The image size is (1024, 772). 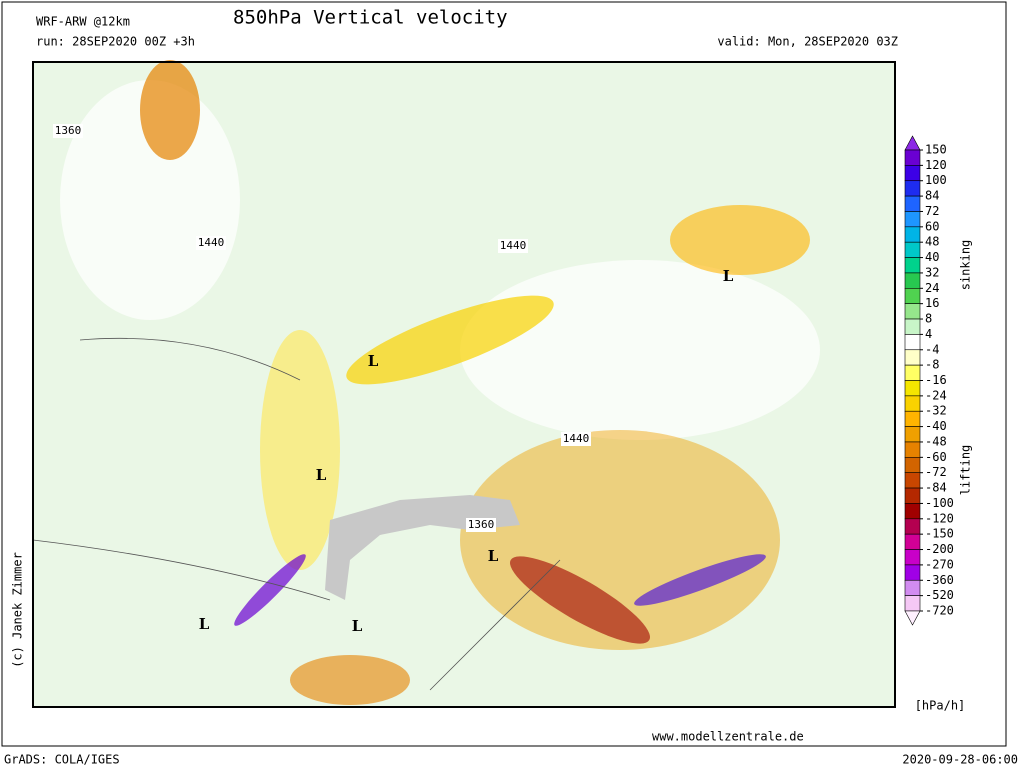 What do you see at coordinates (939, 549) in the screenshot?
I see `color-bar-label: -200` at bounding box center [939, 549].